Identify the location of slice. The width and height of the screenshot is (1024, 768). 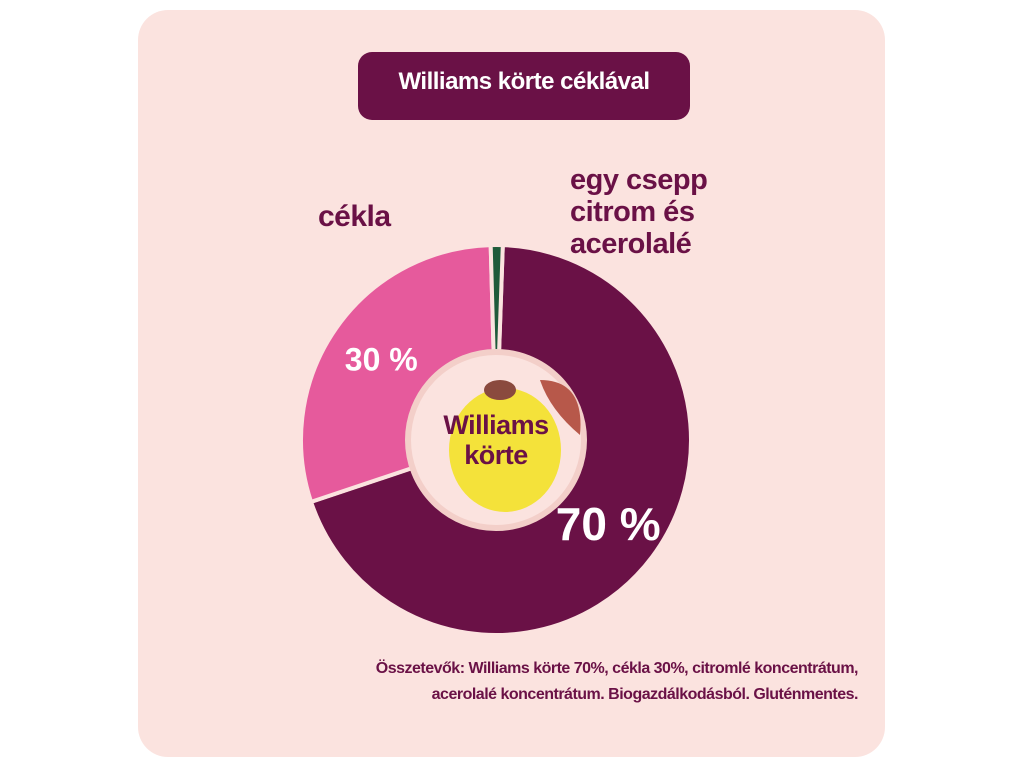
(496, 303).